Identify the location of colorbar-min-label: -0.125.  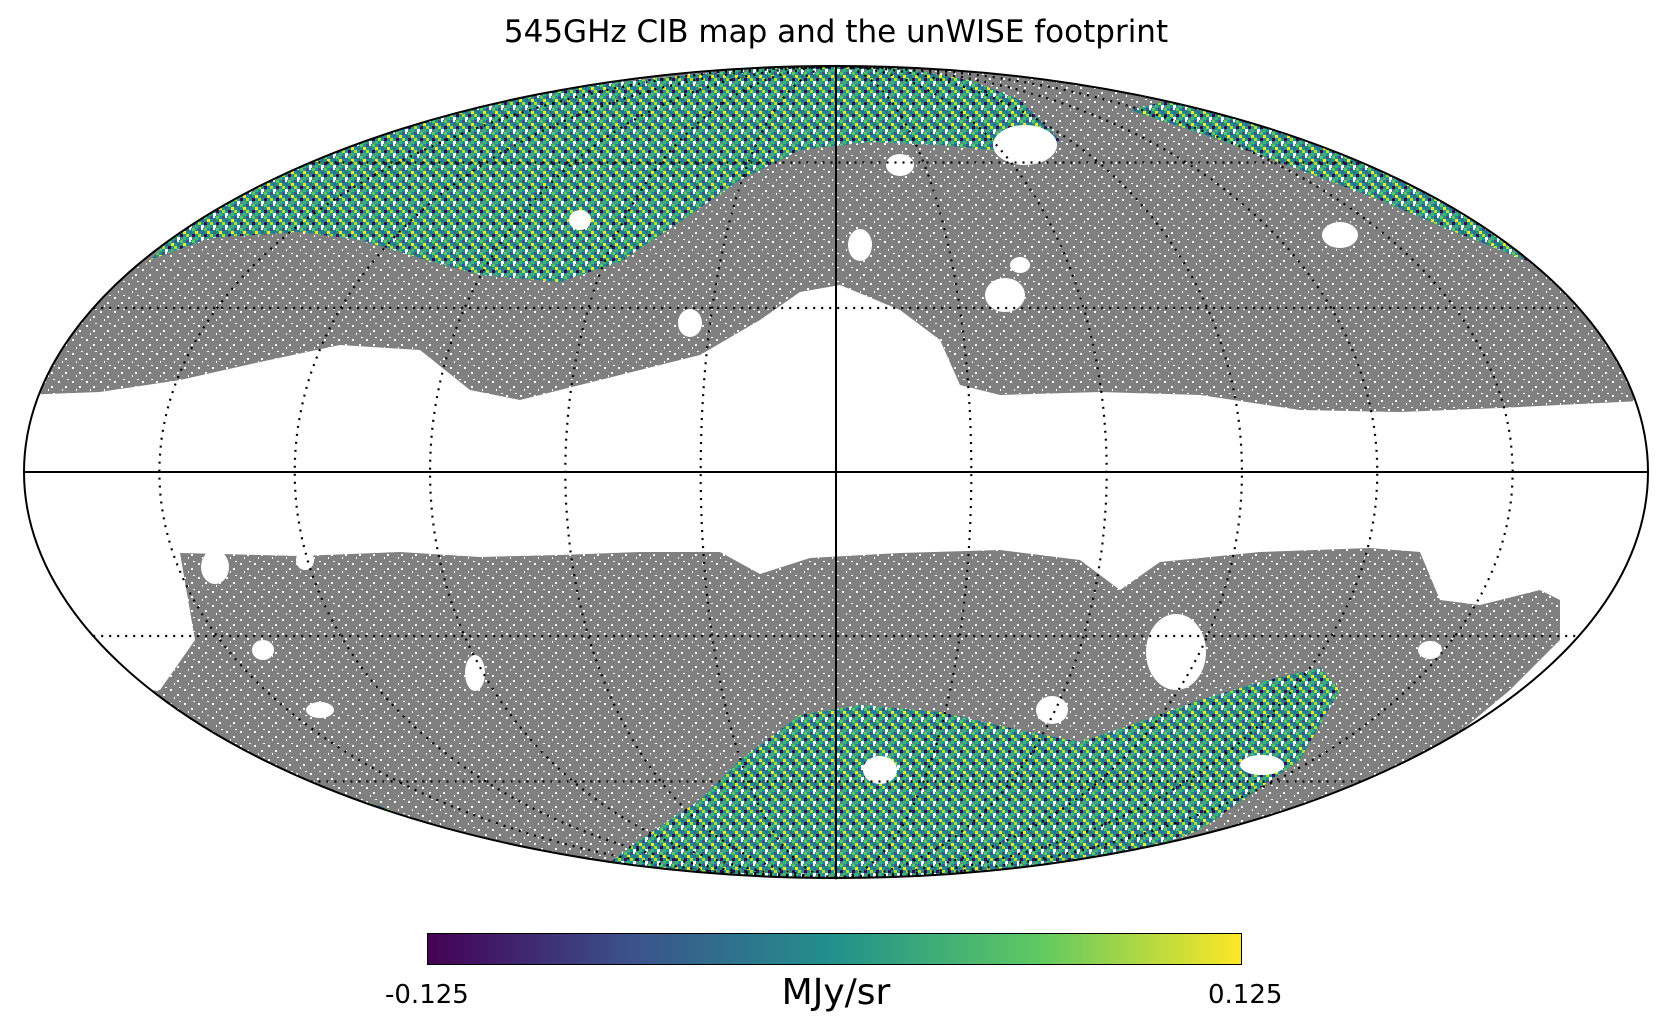
(427, 995).